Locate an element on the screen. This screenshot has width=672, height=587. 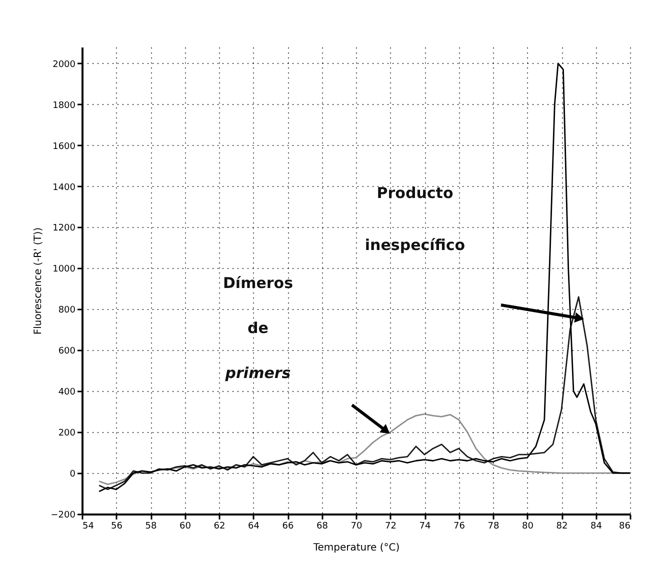
x-tick-label: 56 is located at coordinates (117, 527).